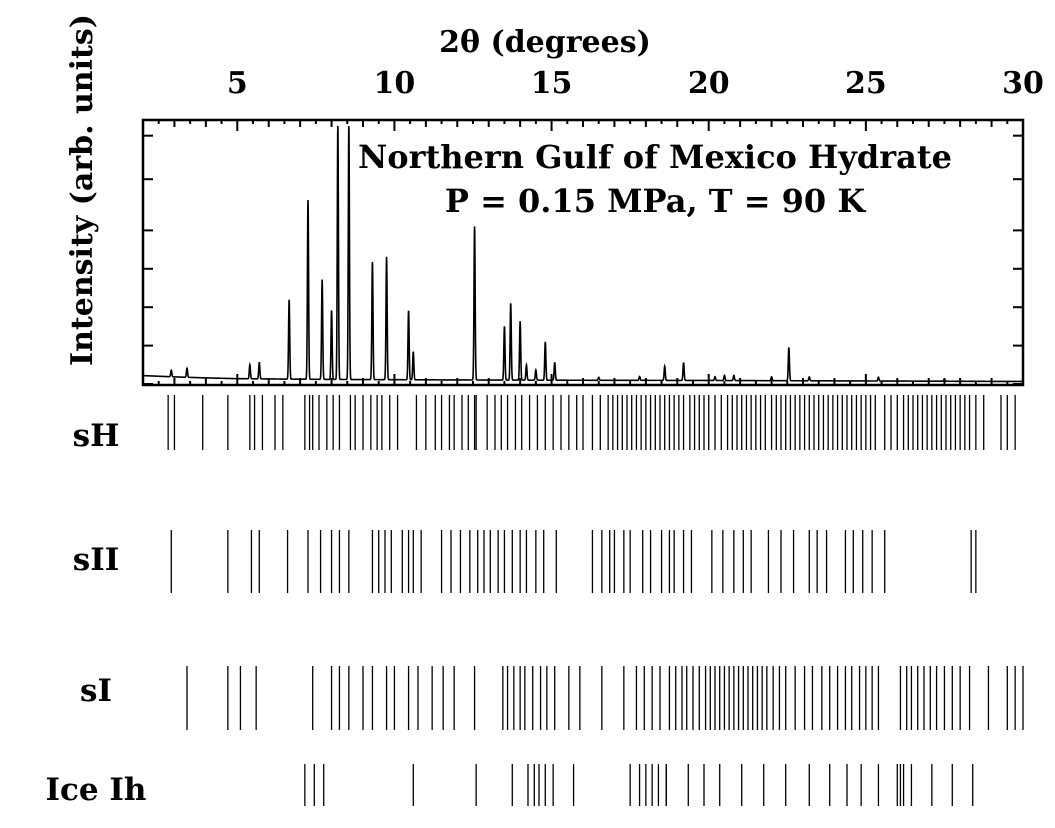  Describe the element at coordinates (96, 560) in the screenshot. I see `reference-pattern-label: sII` at that location.